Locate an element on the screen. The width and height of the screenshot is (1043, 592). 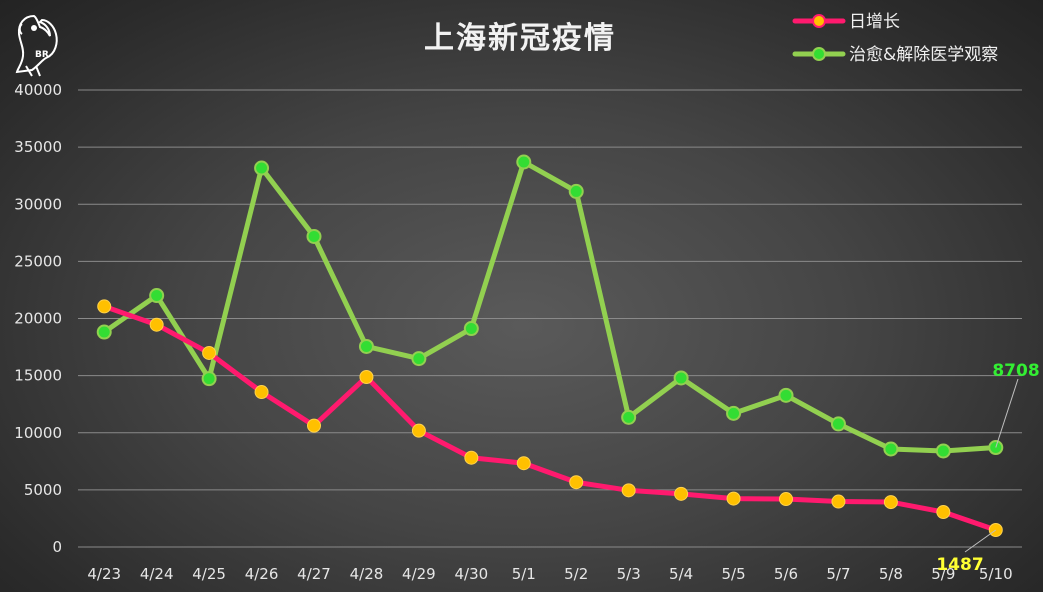
x-tick-label: 5/5 is located at coordinates (733, 574).